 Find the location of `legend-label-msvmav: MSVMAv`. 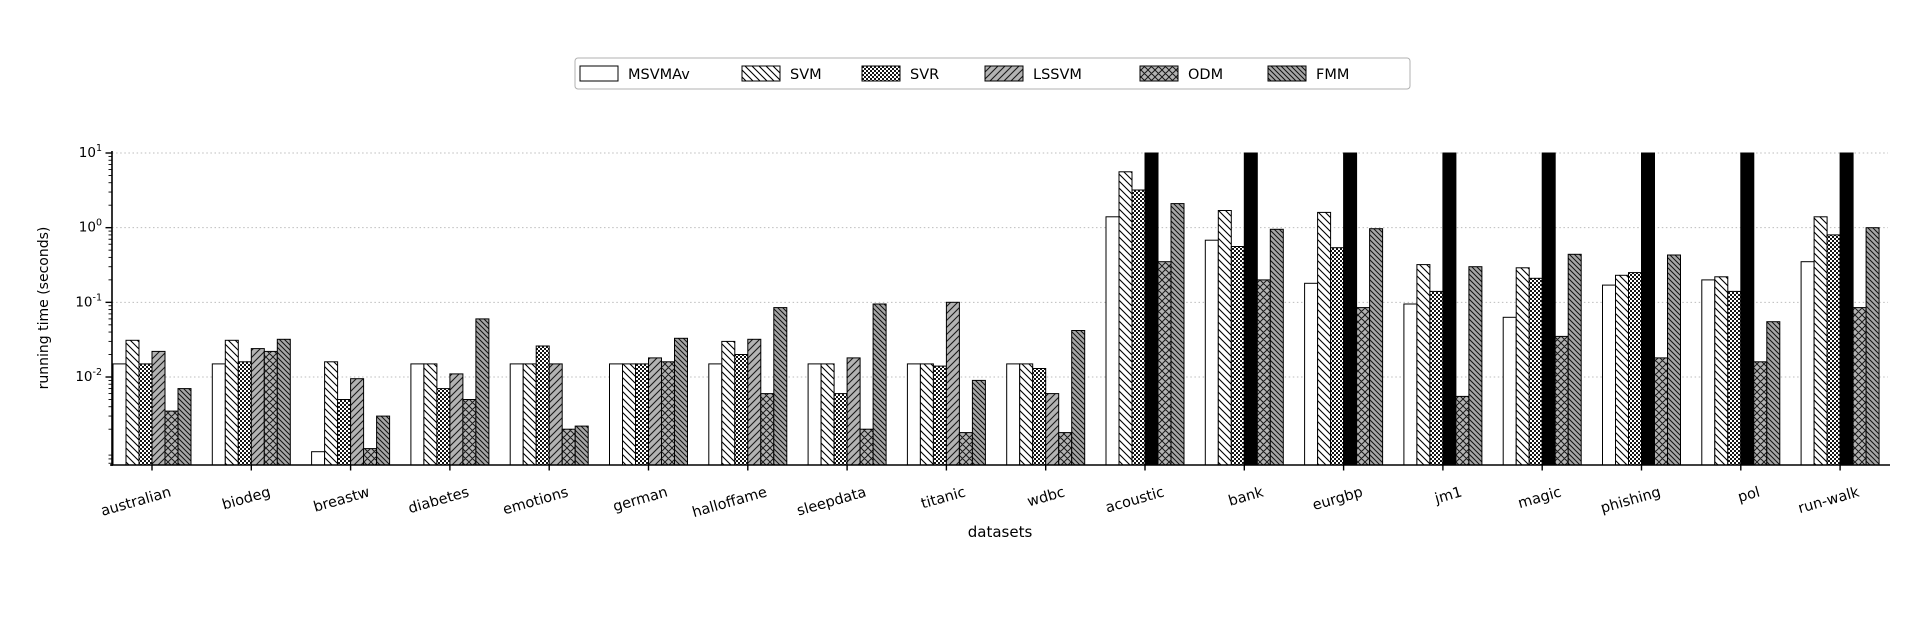

legend-label-msvmav: MSVMAv is located at coordinates (659, 75).